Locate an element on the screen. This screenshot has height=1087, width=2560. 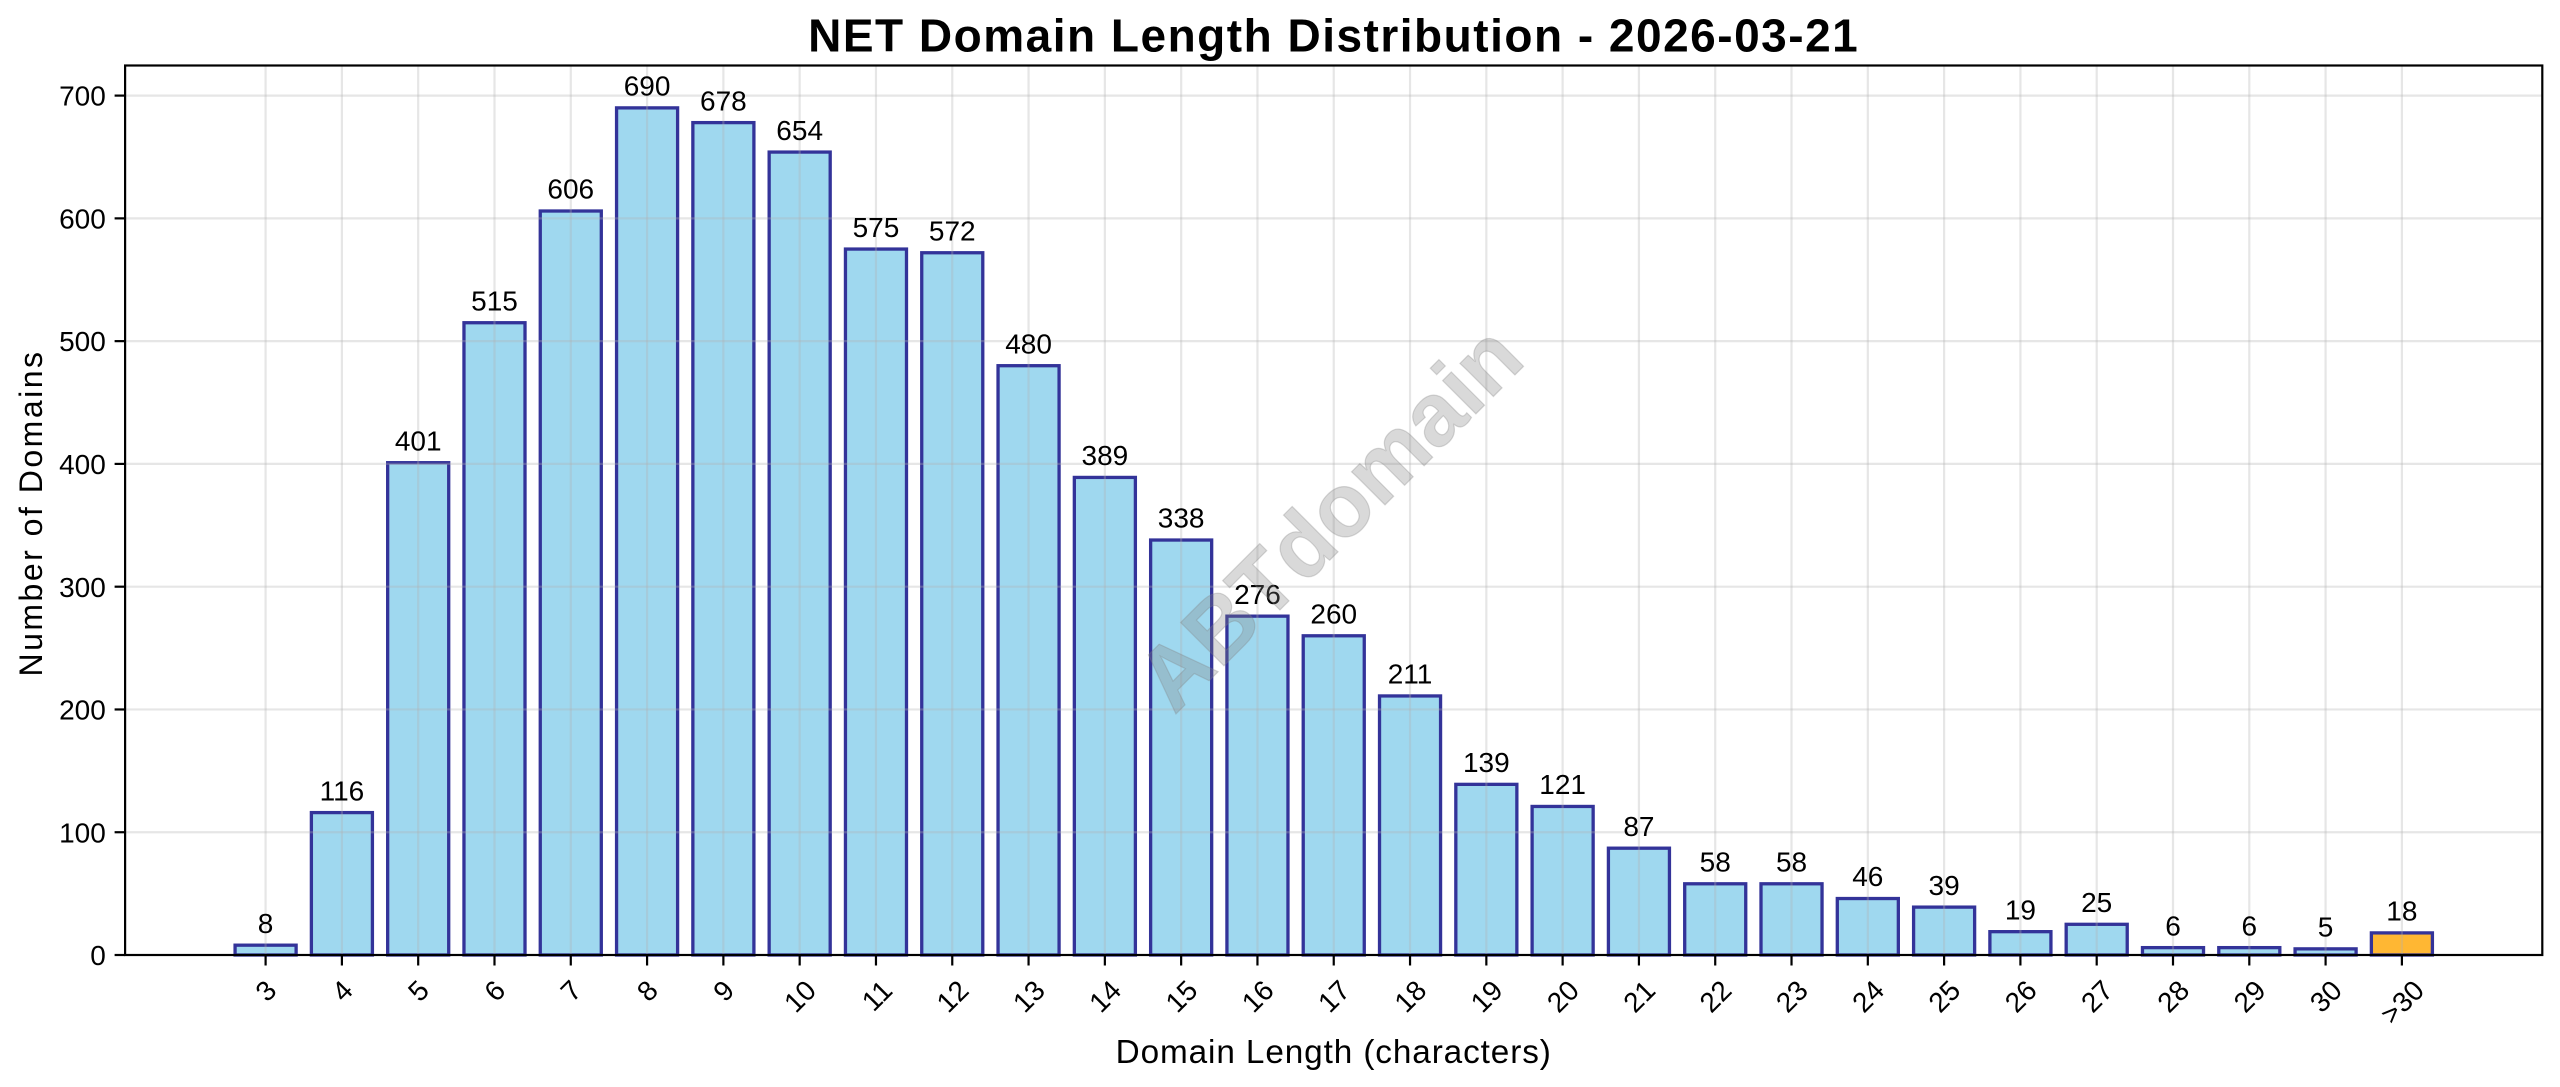
svg-text: 5 is located at coordinates (2326, 927).